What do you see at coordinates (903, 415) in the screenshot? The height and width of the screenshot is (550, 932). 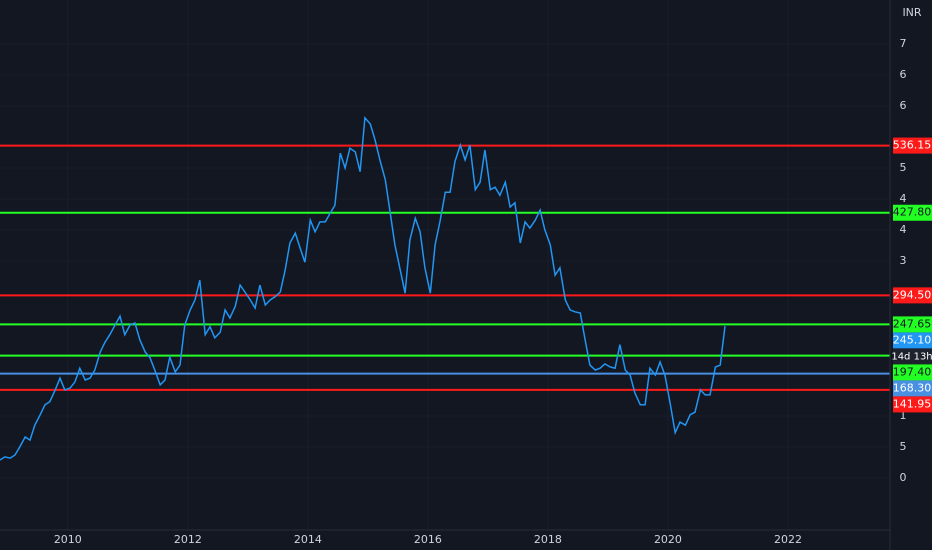 I see `y-tick-label: 1` at bounding box center [903, 415].